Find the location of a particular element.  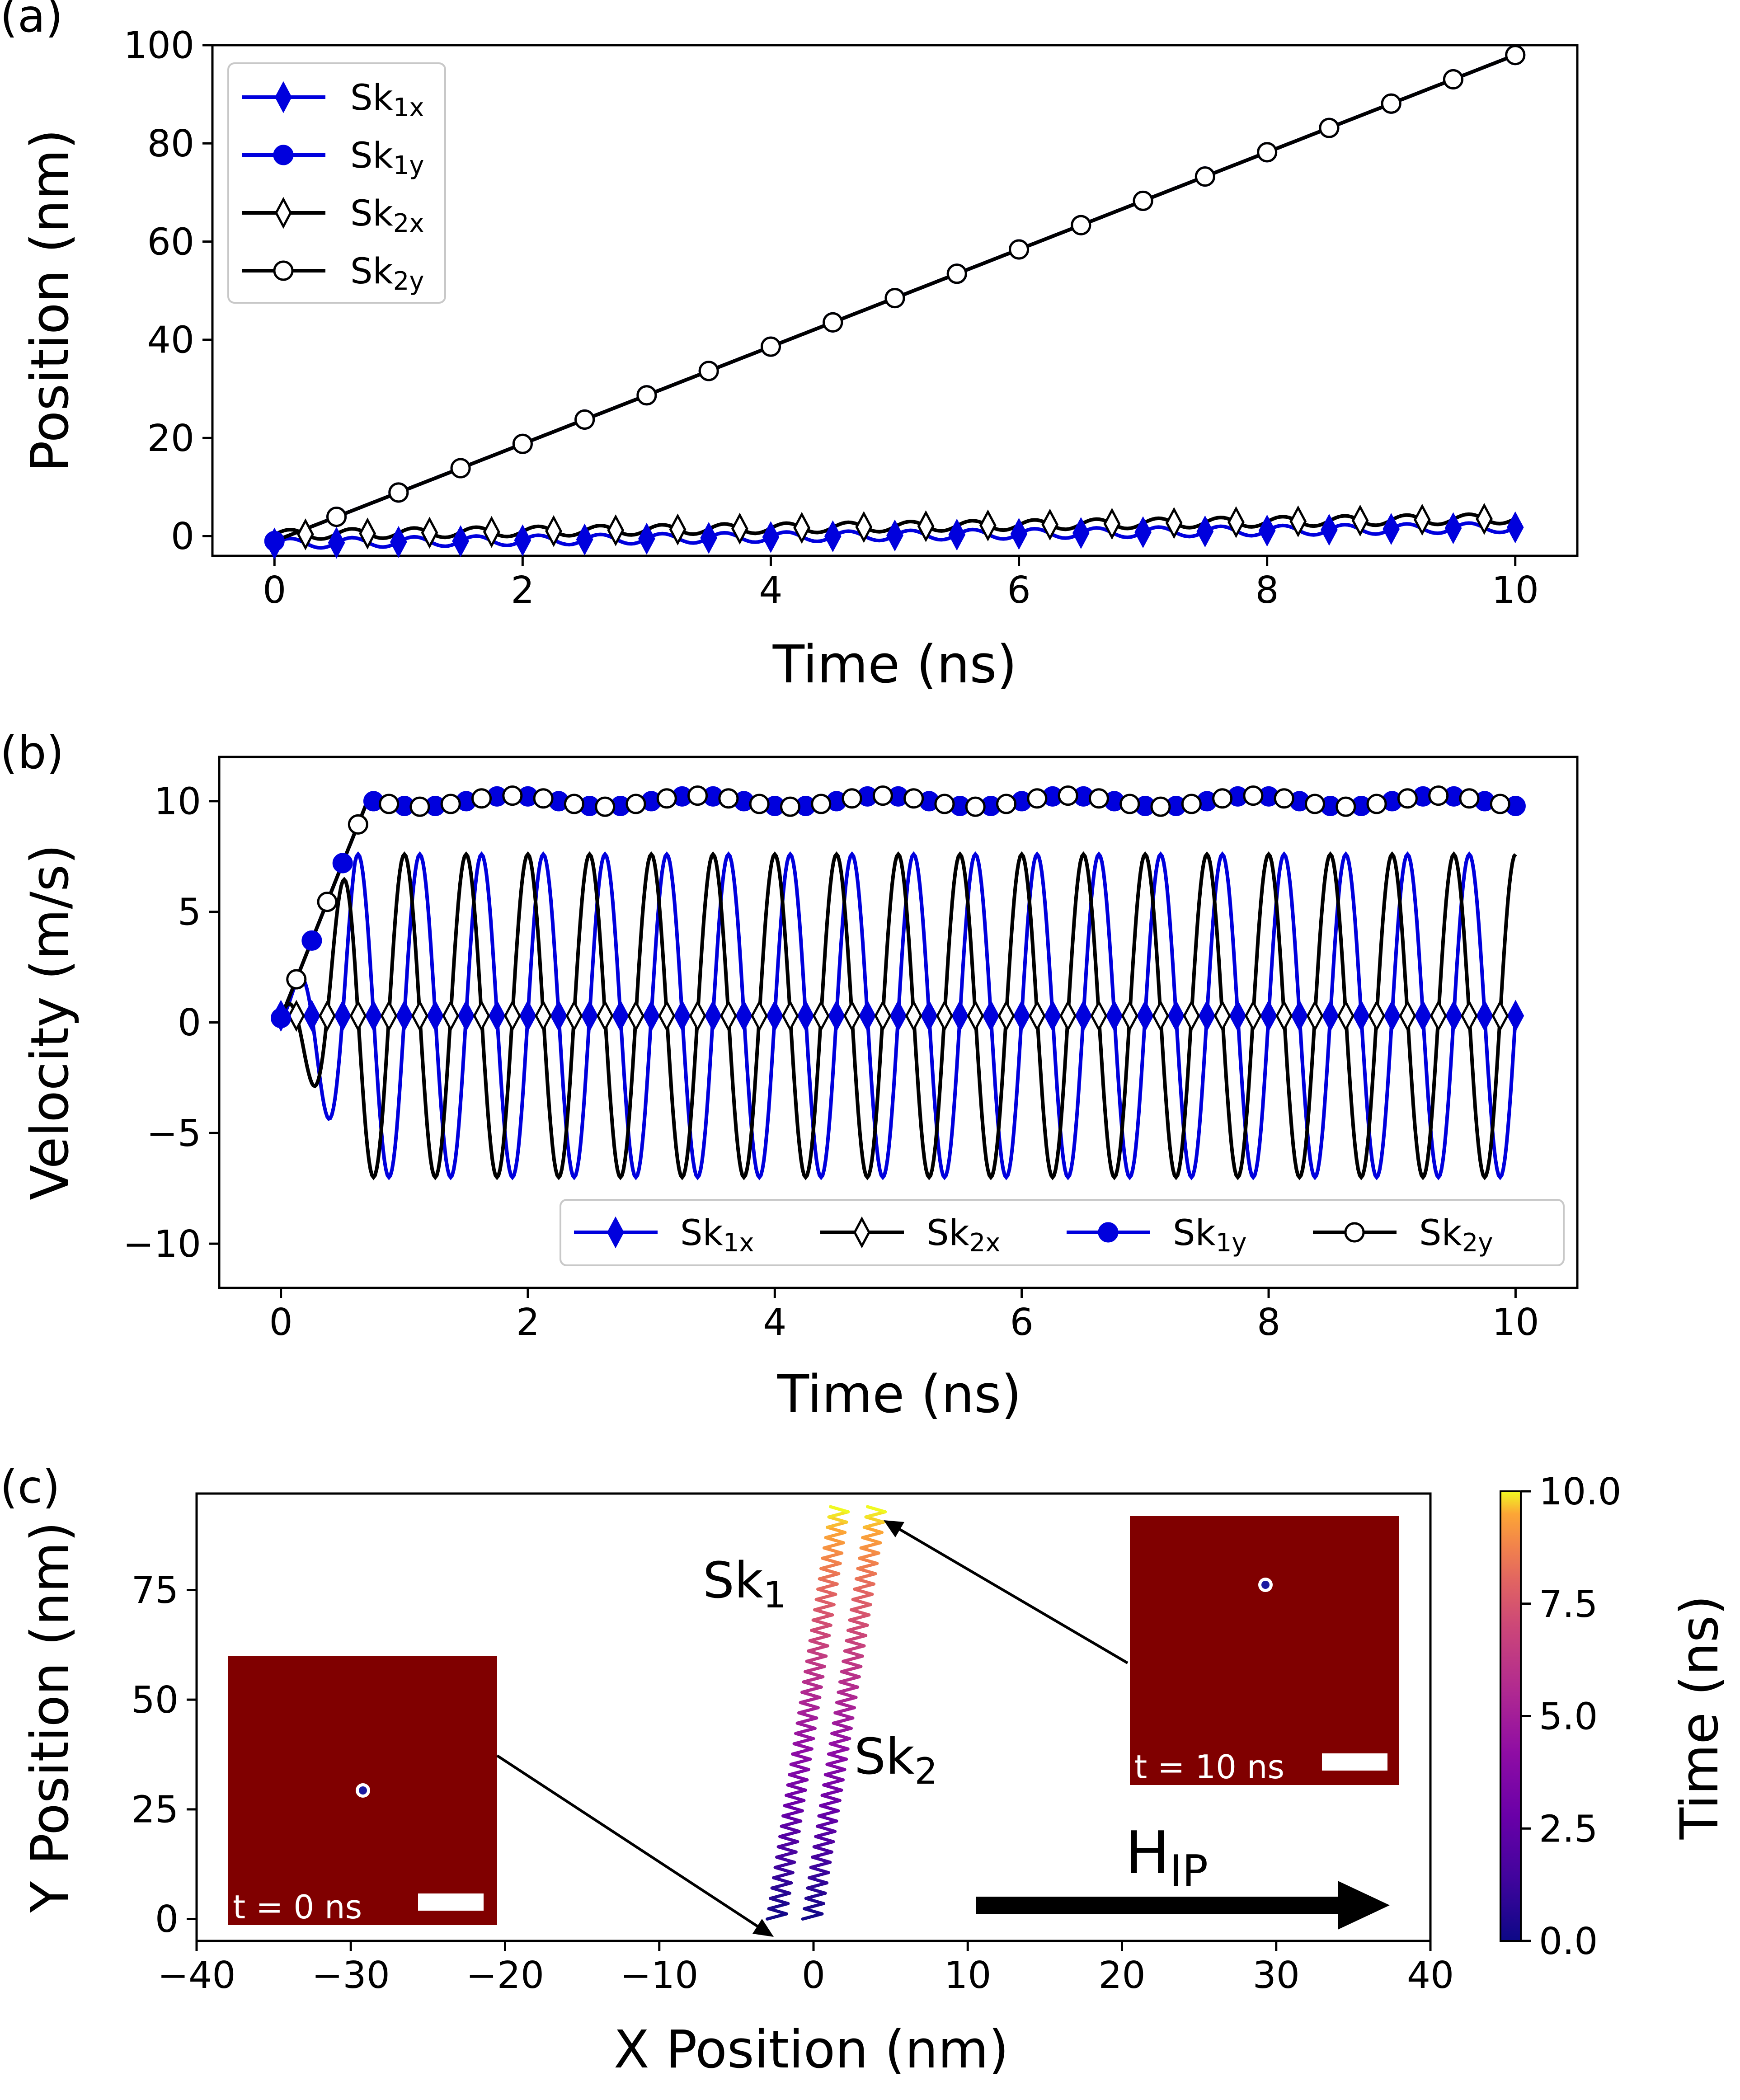

inset-start-arrowhead is located at coordinates (763, 1928).